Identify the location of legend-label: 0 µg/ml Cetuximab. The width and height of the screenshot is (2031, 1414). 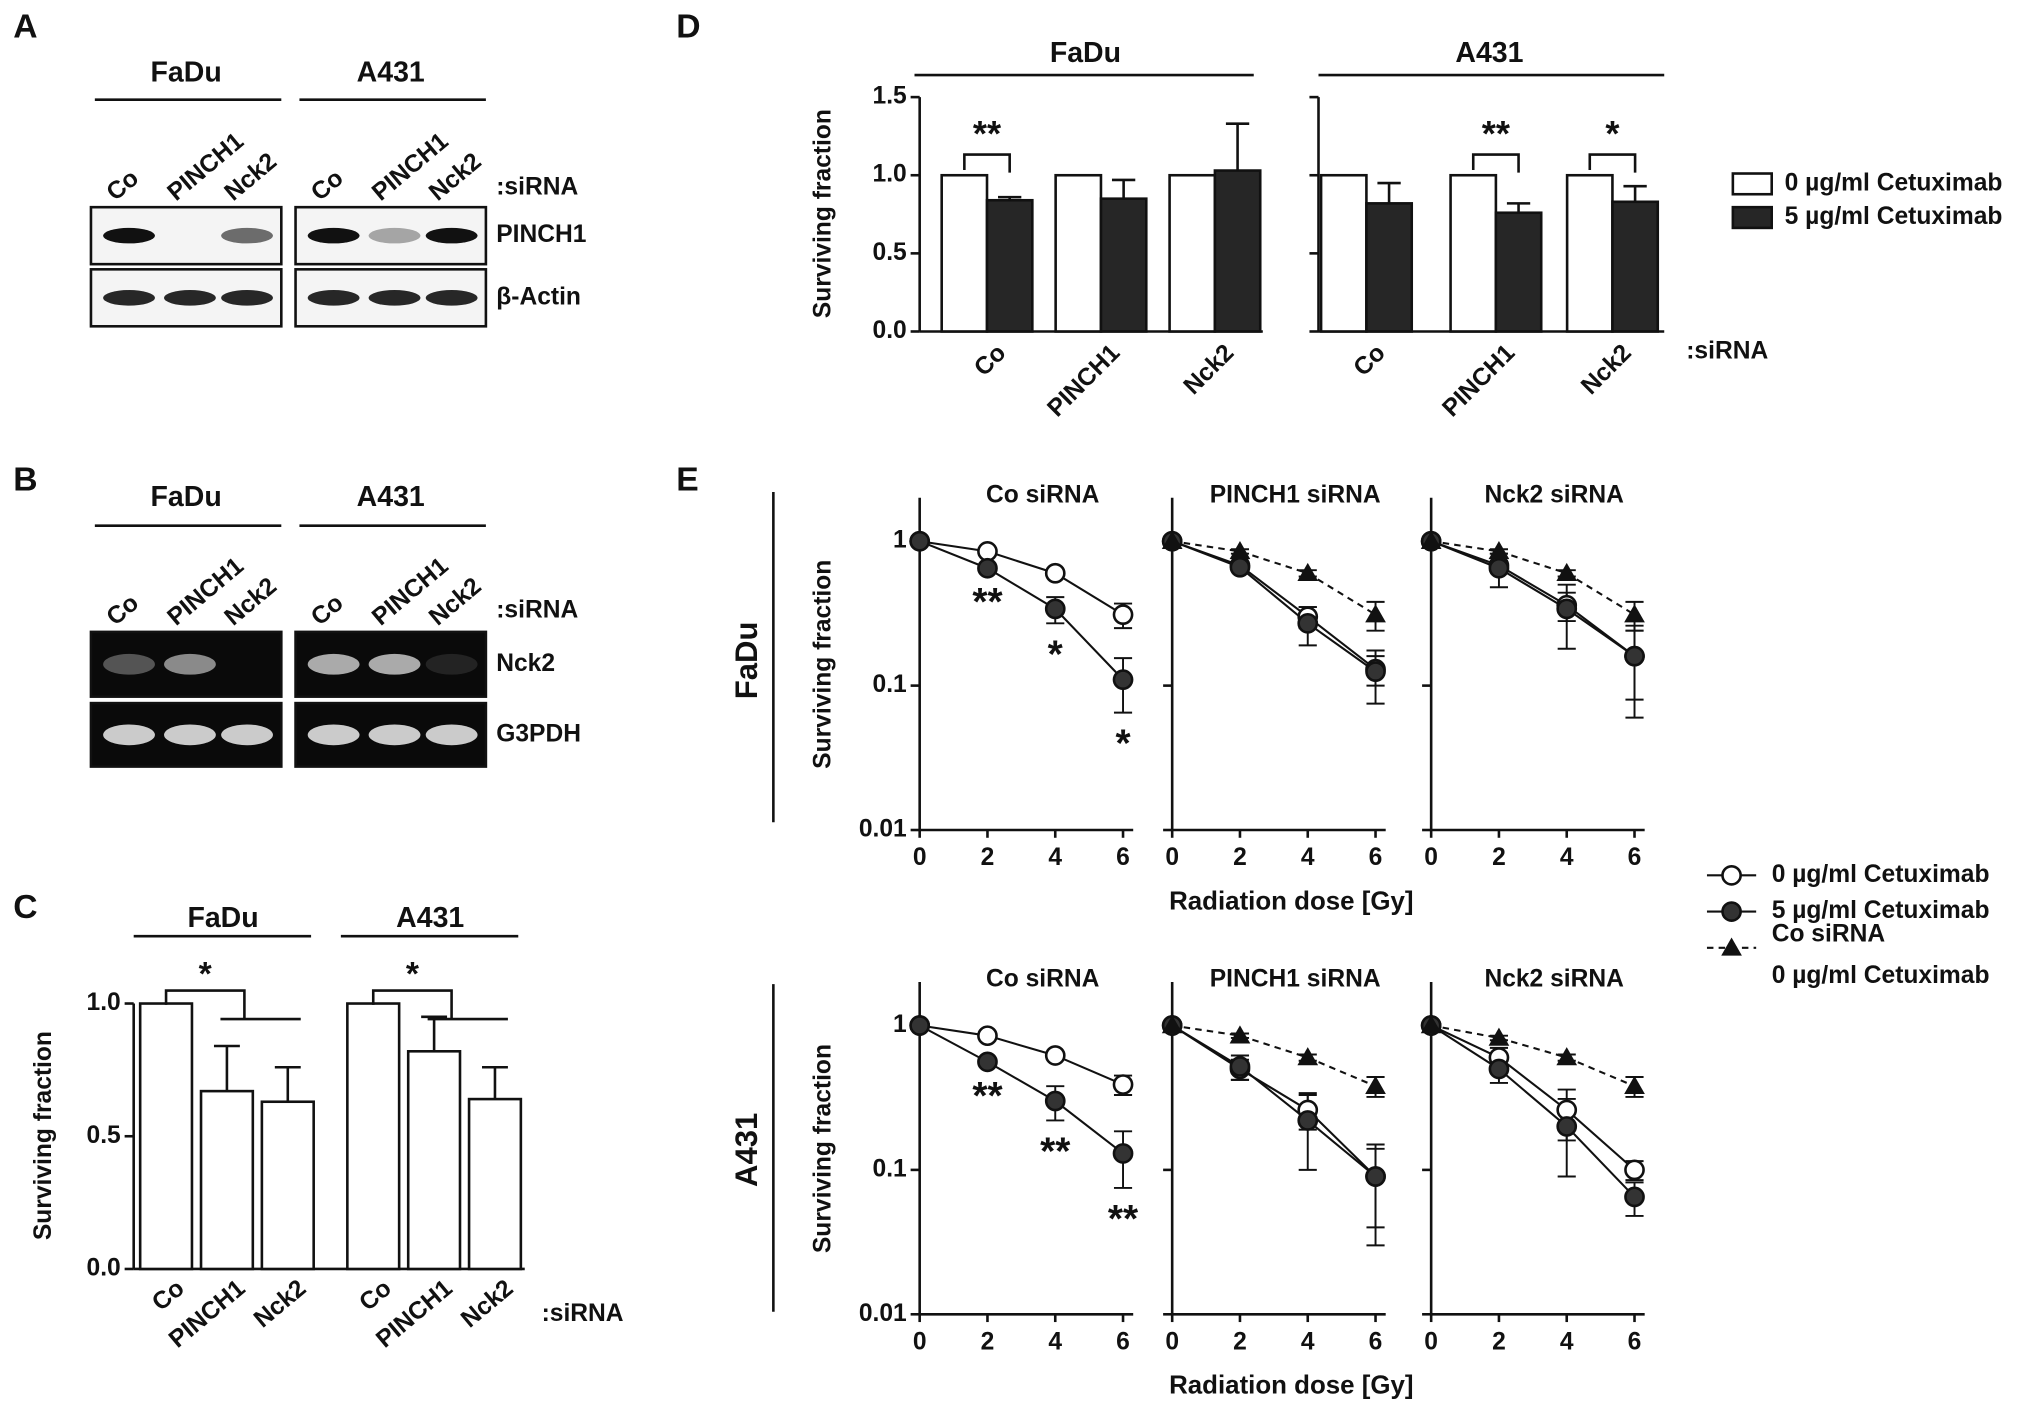
(1881, 975).